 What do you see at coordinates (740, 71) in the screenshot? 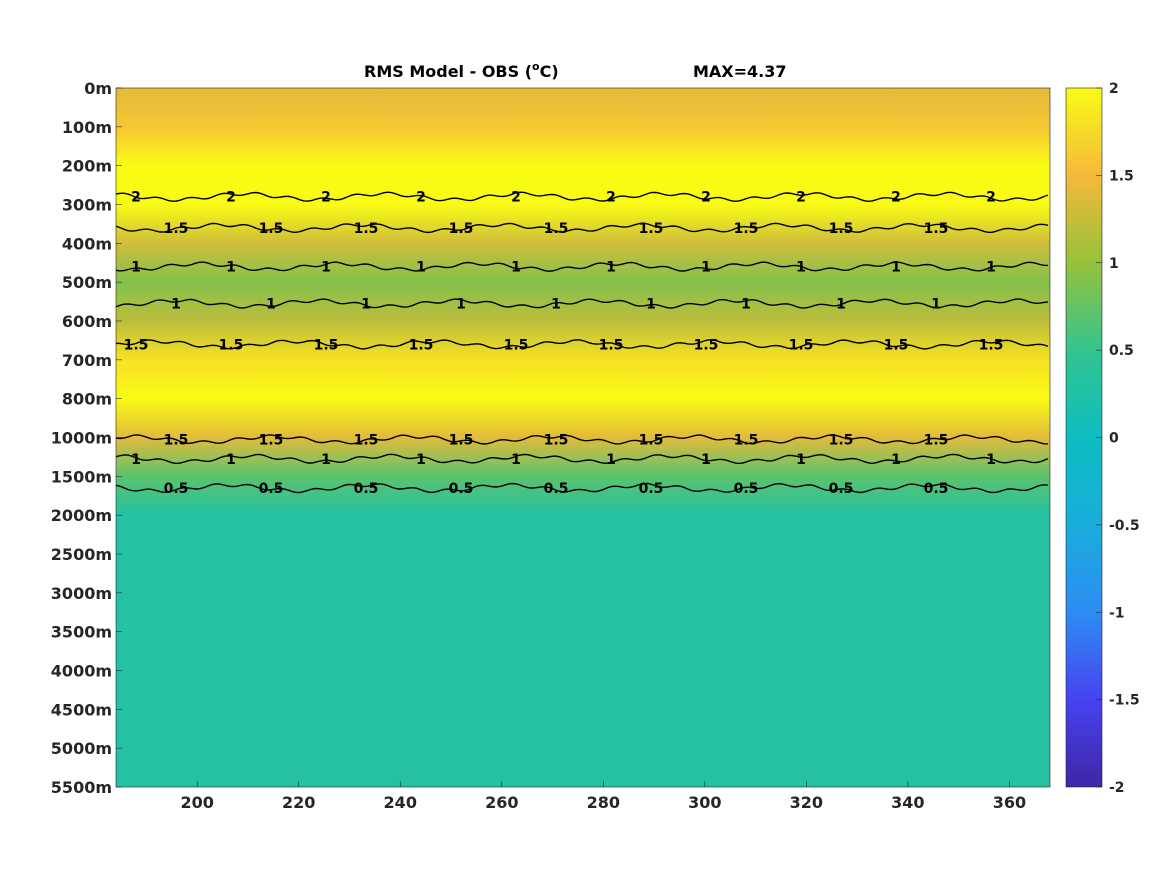
I see `max-label: MAX=4.37` at bounding box center [740, 71].